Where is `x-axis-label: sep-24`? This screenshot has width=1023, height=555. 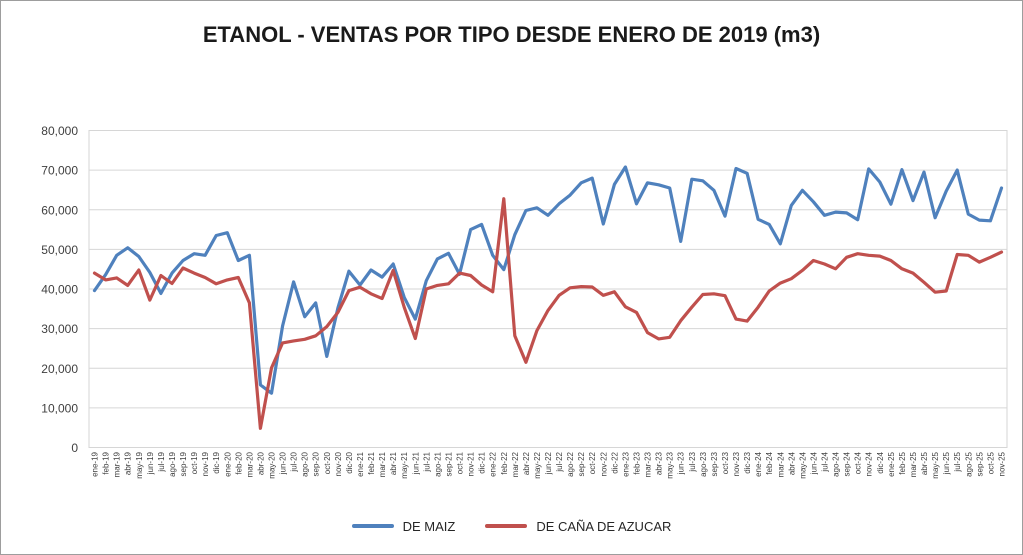
x-axis-label: sep-24 is located at coordinates (847, 463).